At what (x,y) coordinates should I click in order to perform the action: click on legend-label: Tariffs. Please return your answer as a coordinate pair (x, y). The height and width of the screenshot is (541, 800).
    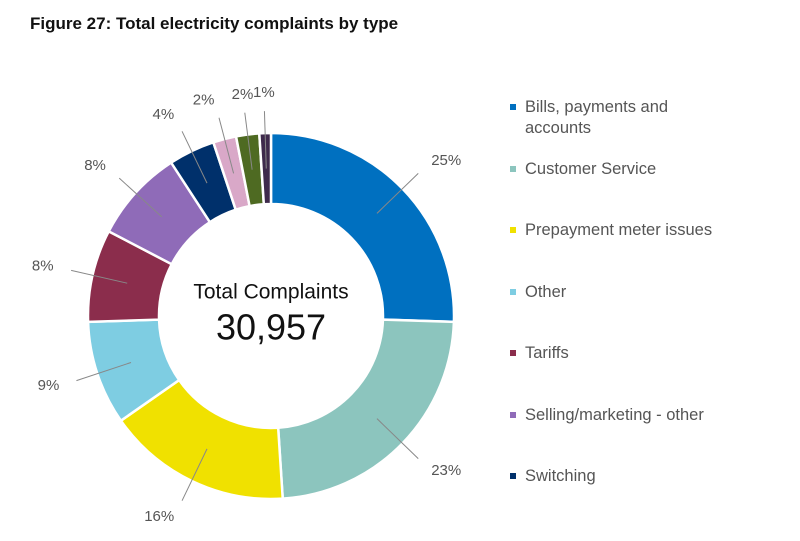
    Looking at the image, I should click on (547, 353).